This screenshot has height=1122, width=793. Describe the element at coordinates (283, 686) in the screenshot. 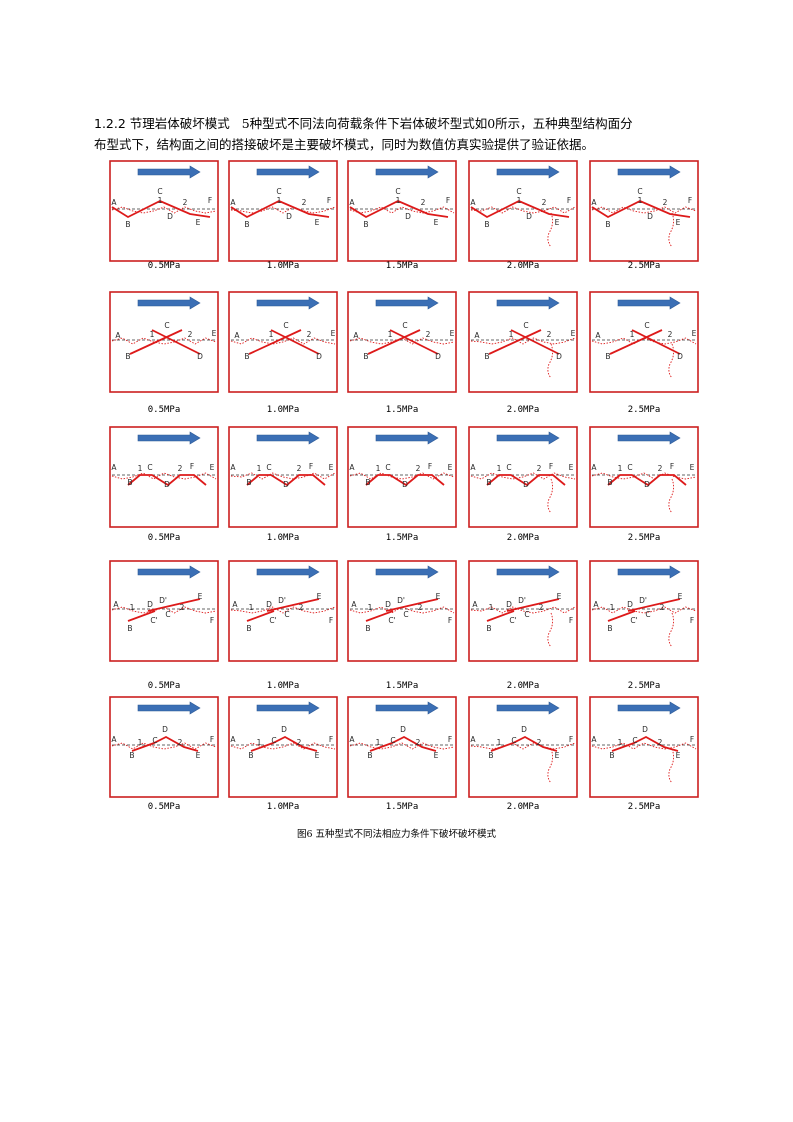

I see `pressure-label: 1.0MPa` at that location.